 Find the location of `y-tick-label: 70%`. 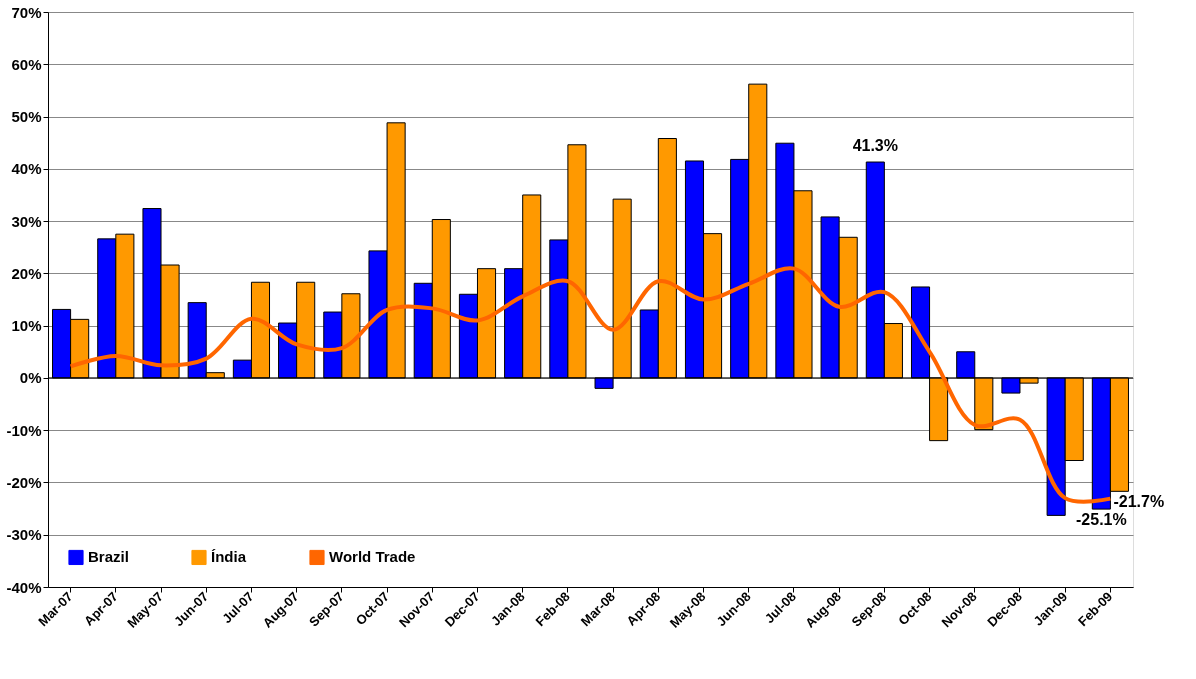

y-tick-label: 70% is located at coordinates (26, 12).